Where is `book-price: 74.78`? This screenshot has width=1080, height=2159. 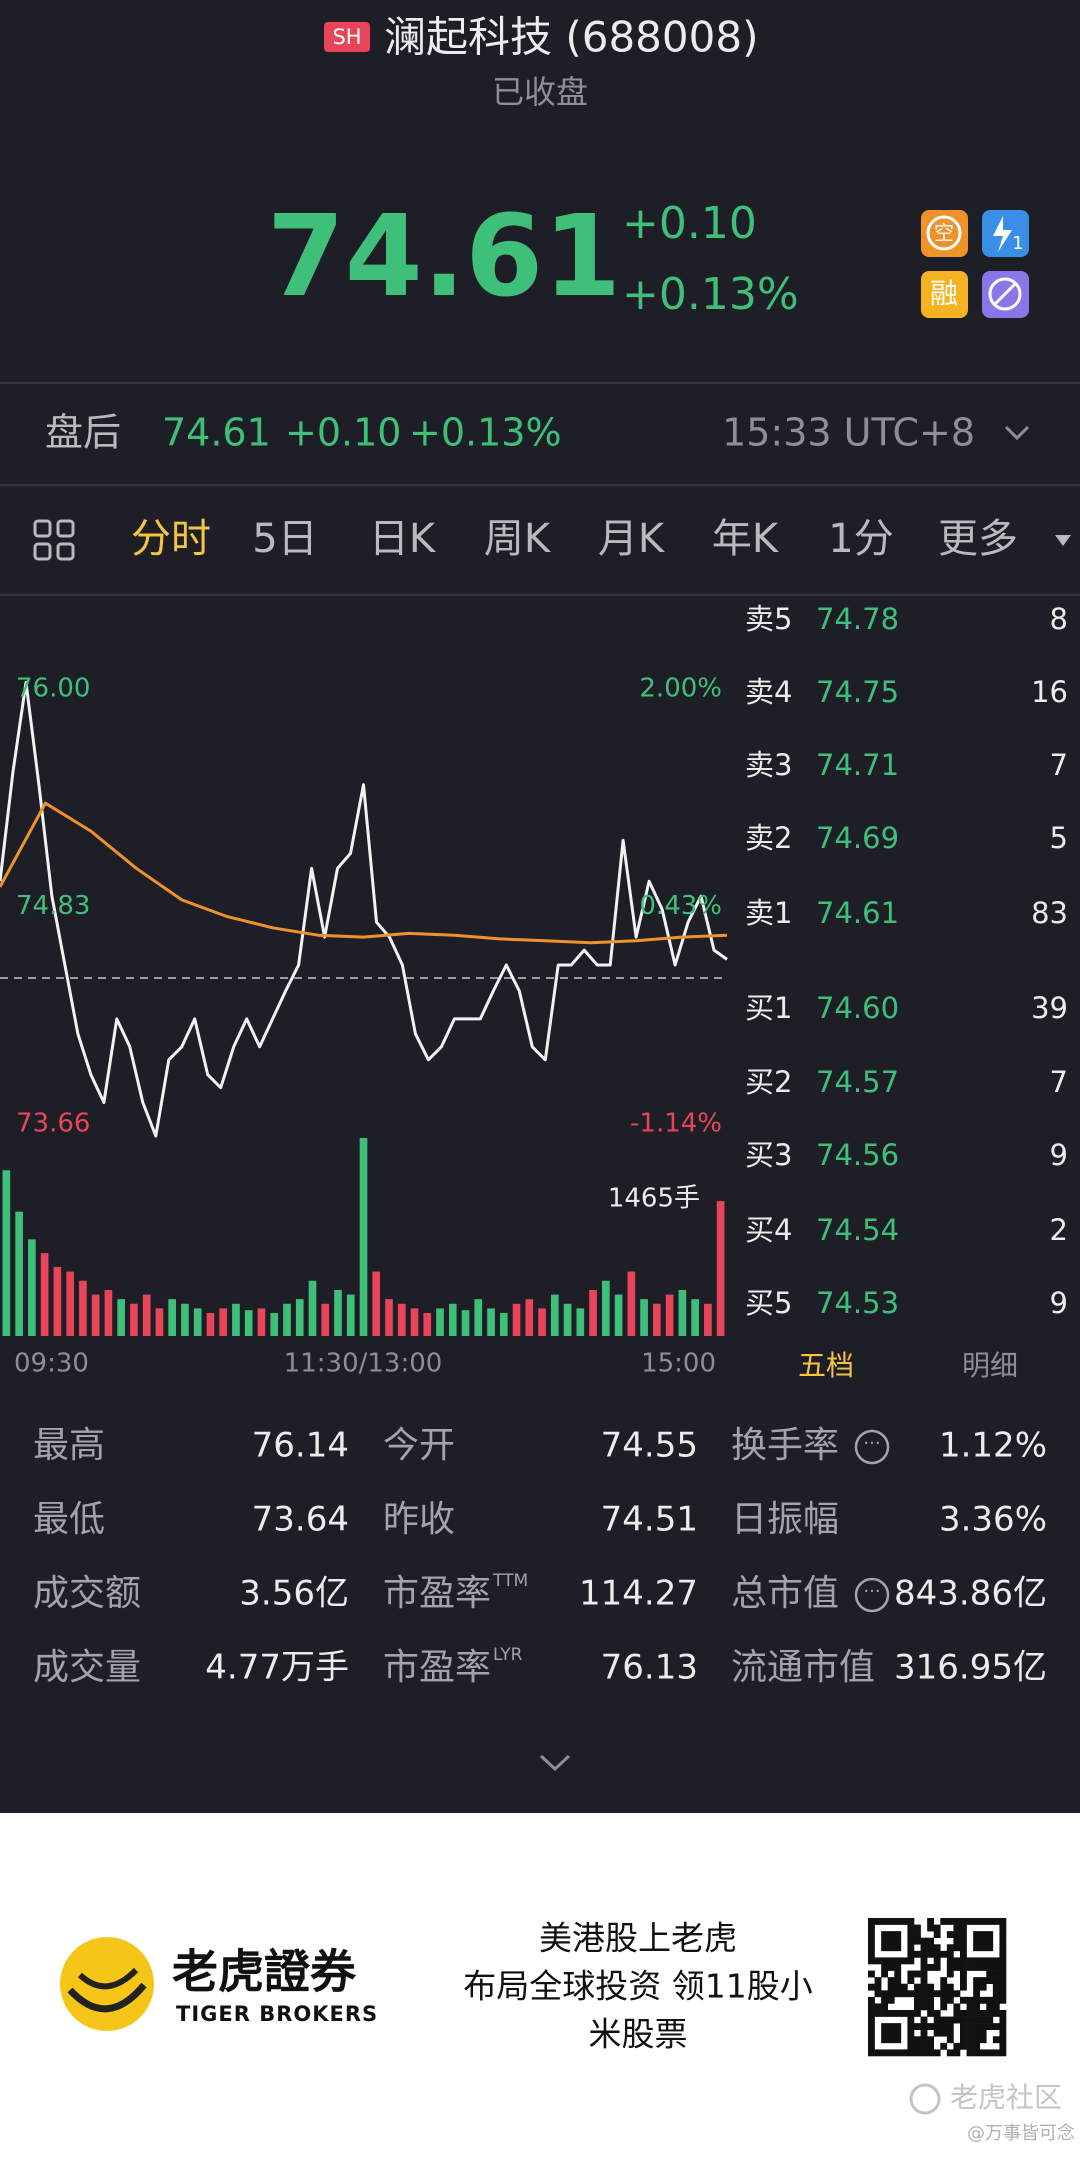
book-price: 74.78 is located at coordinates (857, 619).